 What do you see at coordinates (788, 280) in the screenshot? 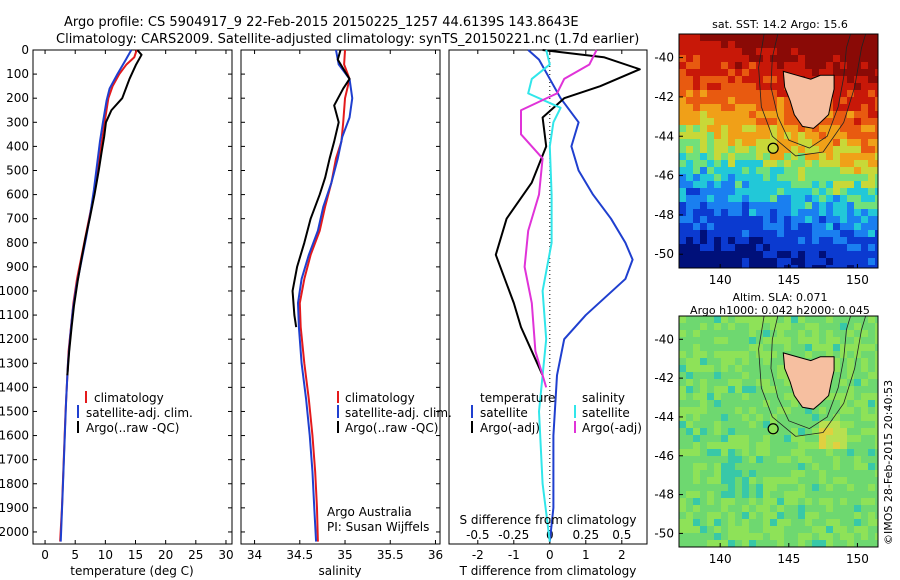
I see `map-lon-label: 145` at bounding box center [788, 280].